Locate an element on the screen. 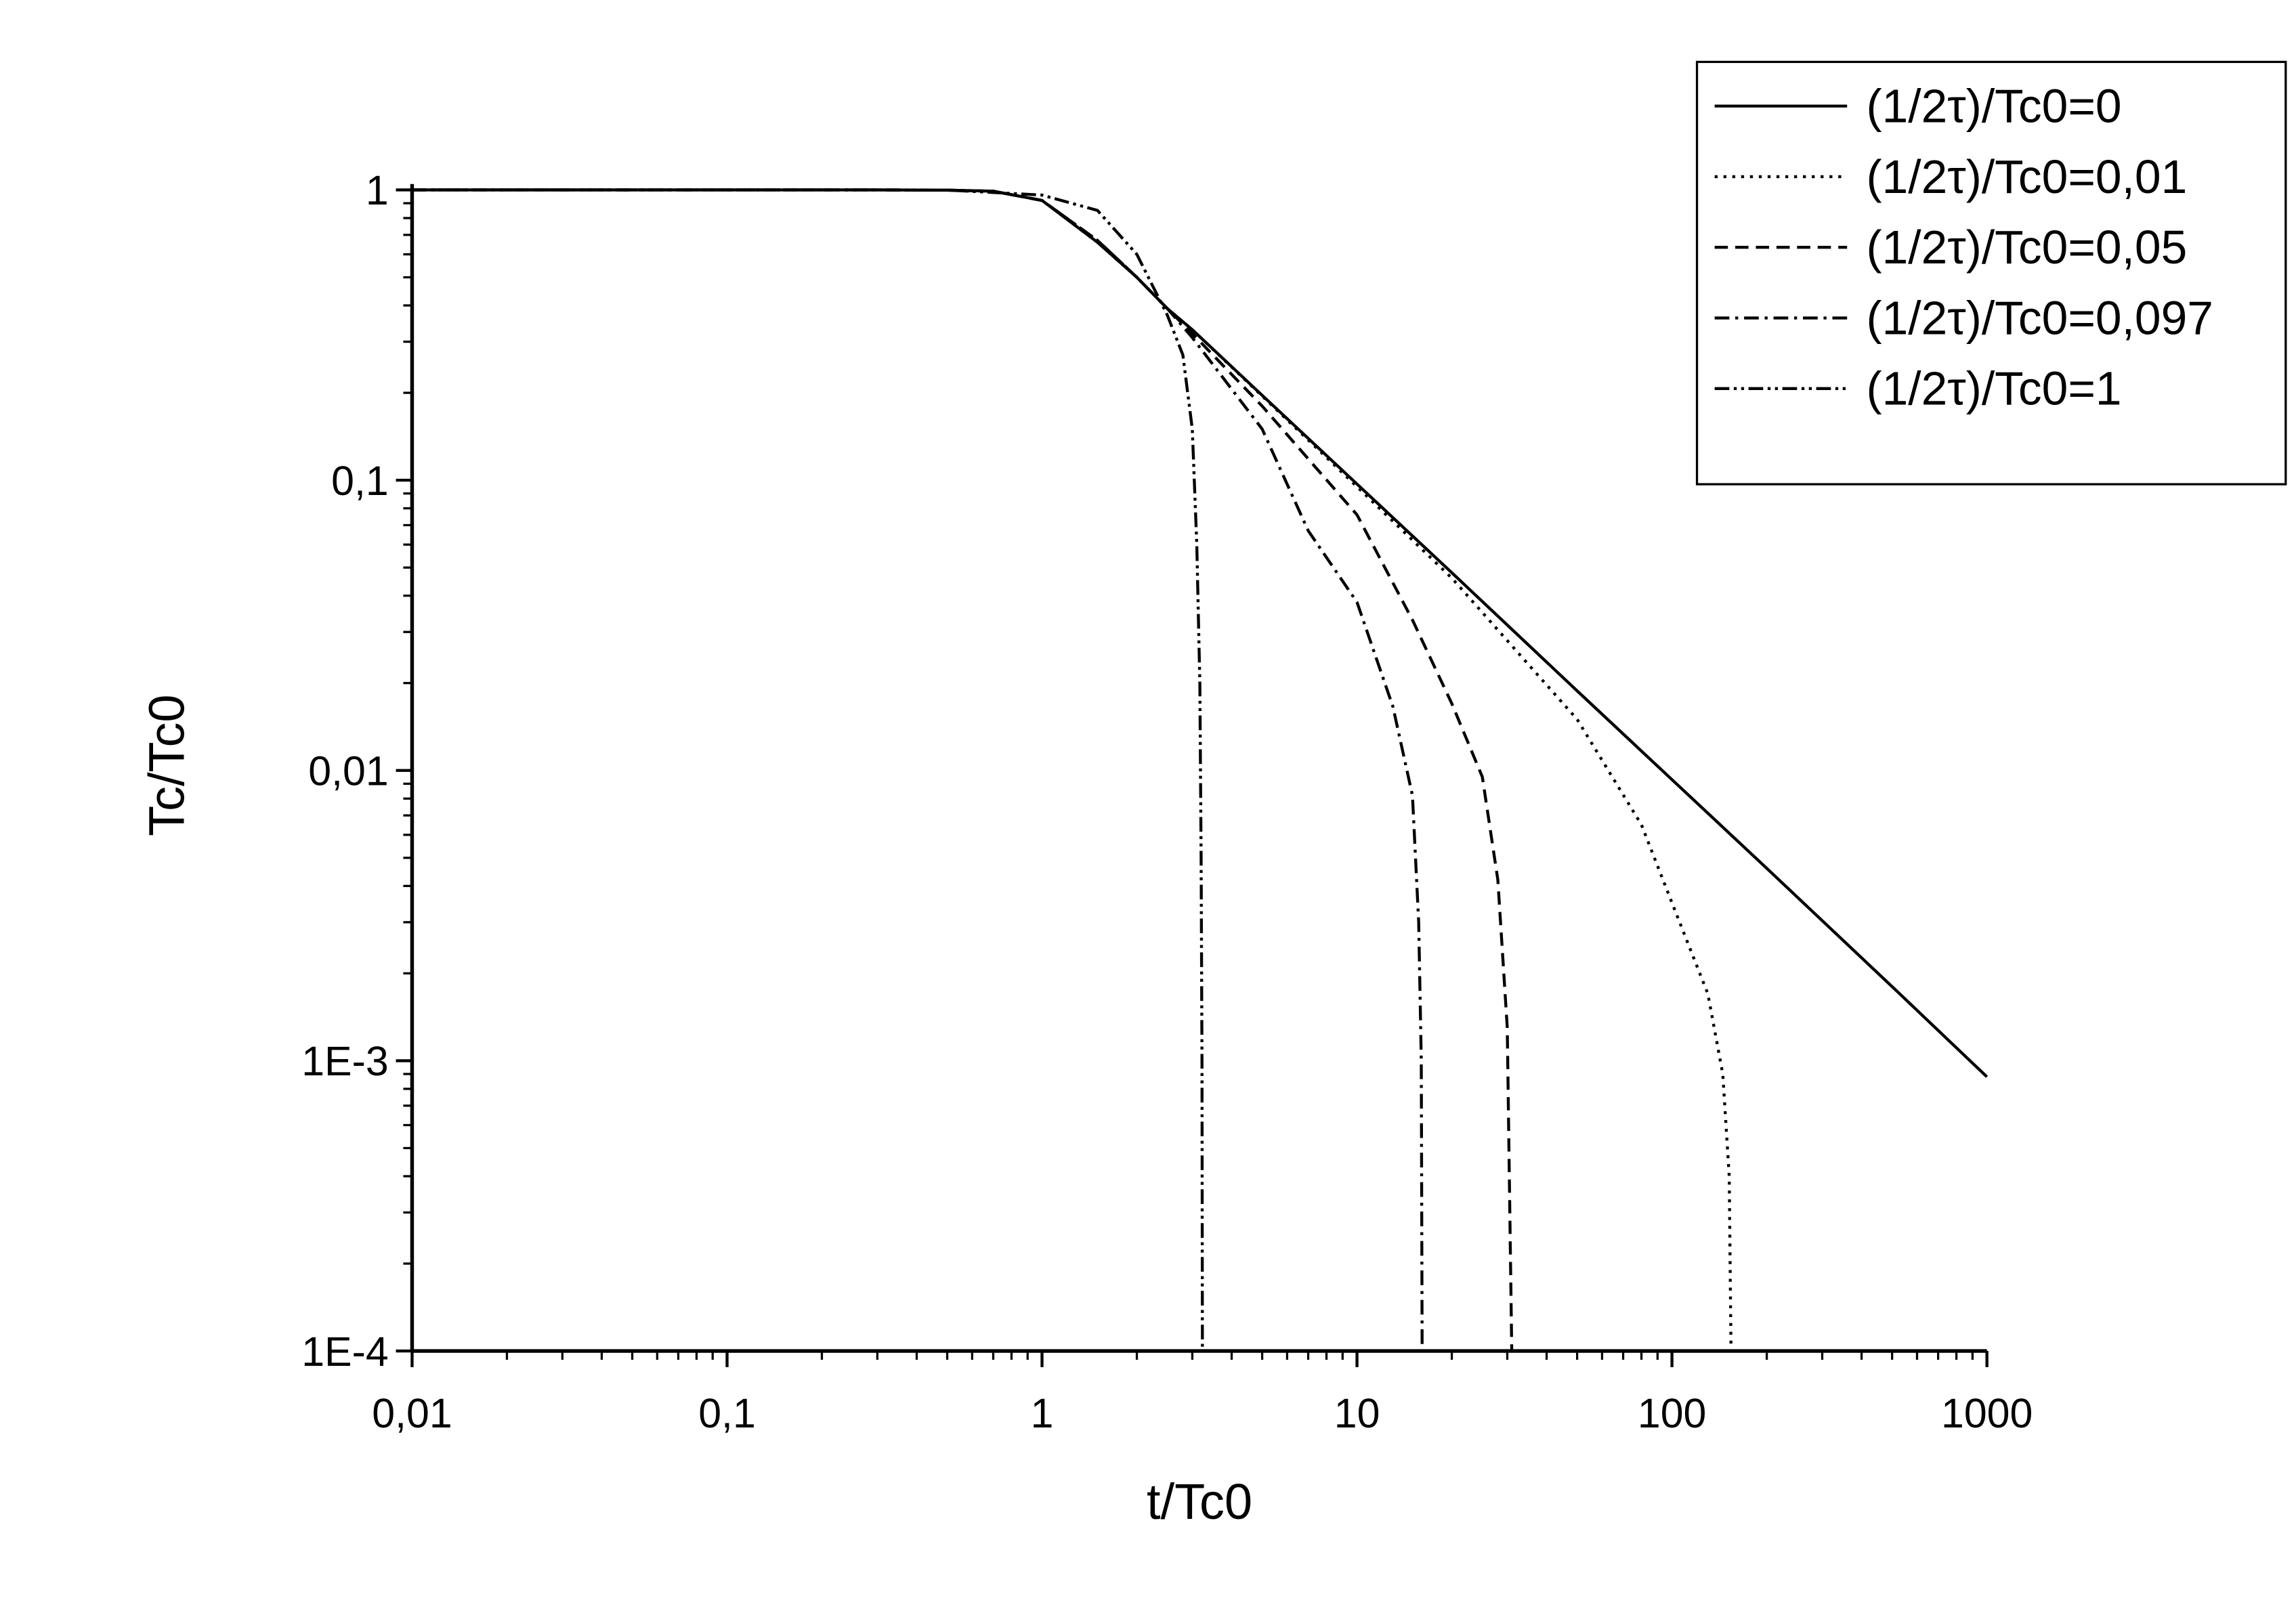  y-axis-label: Tc/Tc0 is located at coordinates (167, 765).